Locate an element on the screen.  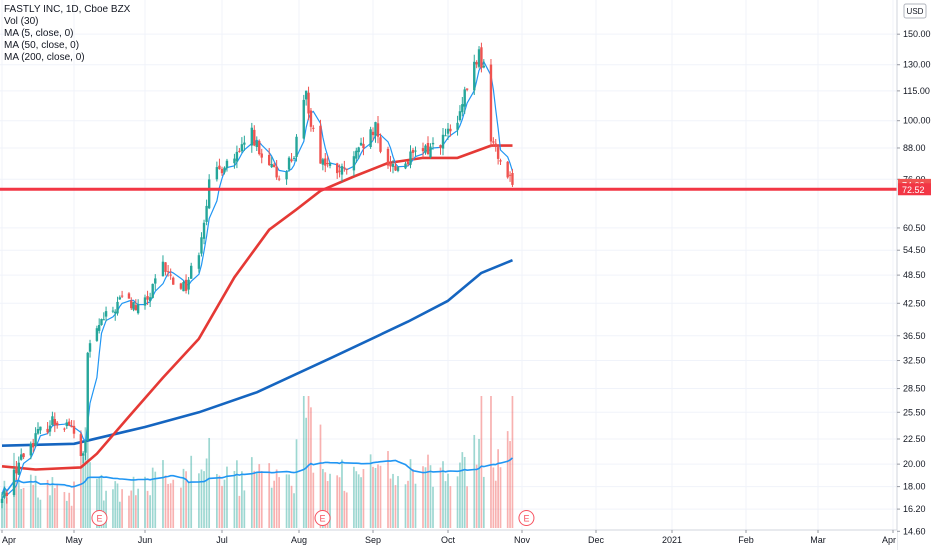
x-tick-label: Jun is located at coordinates (145, 540).